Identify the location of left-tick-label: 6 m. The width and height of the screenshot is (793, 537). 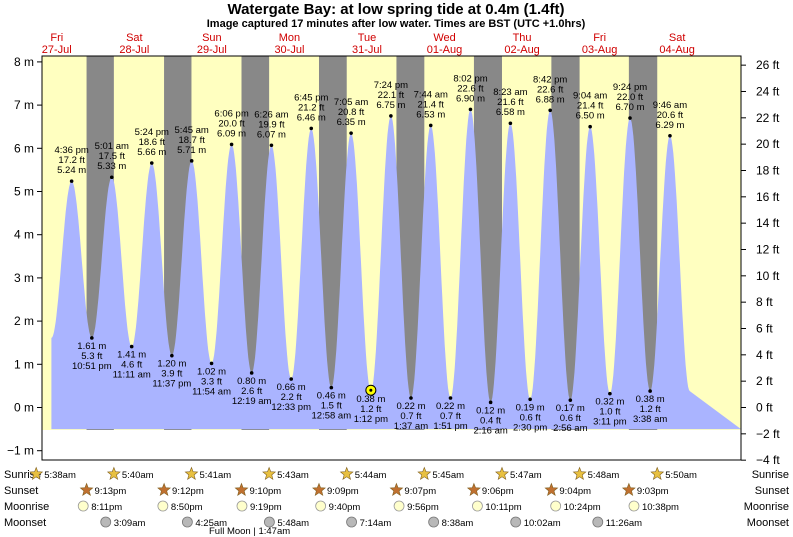
(24, 148).